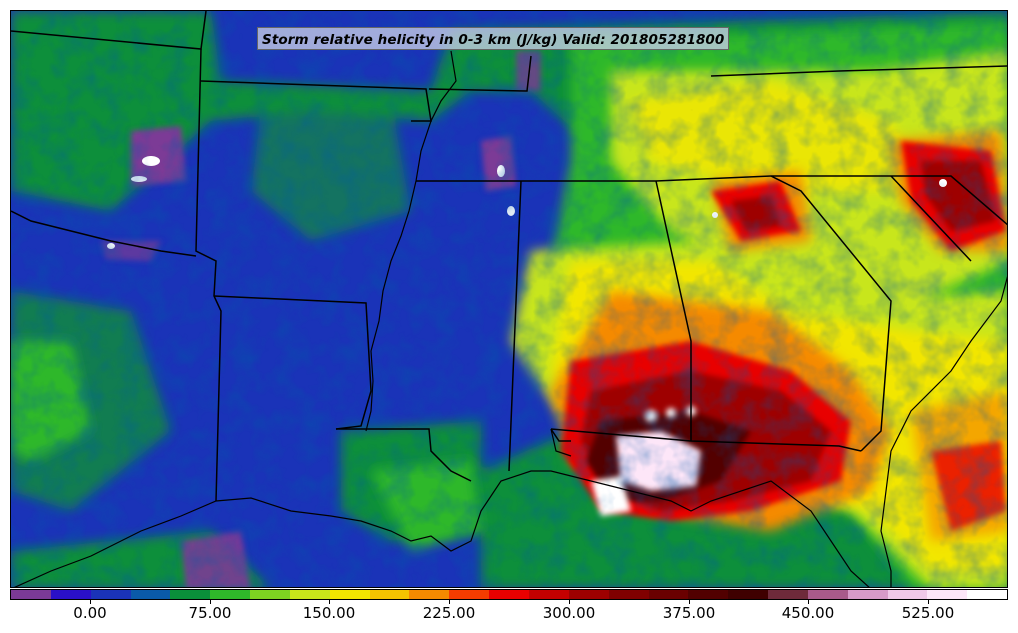 The height and width of the screenshot is (633, 1018). Describe the element at coordinates (808, 613) in the screenshot. I see `colorbar-tick-label: 450.00` at that location.